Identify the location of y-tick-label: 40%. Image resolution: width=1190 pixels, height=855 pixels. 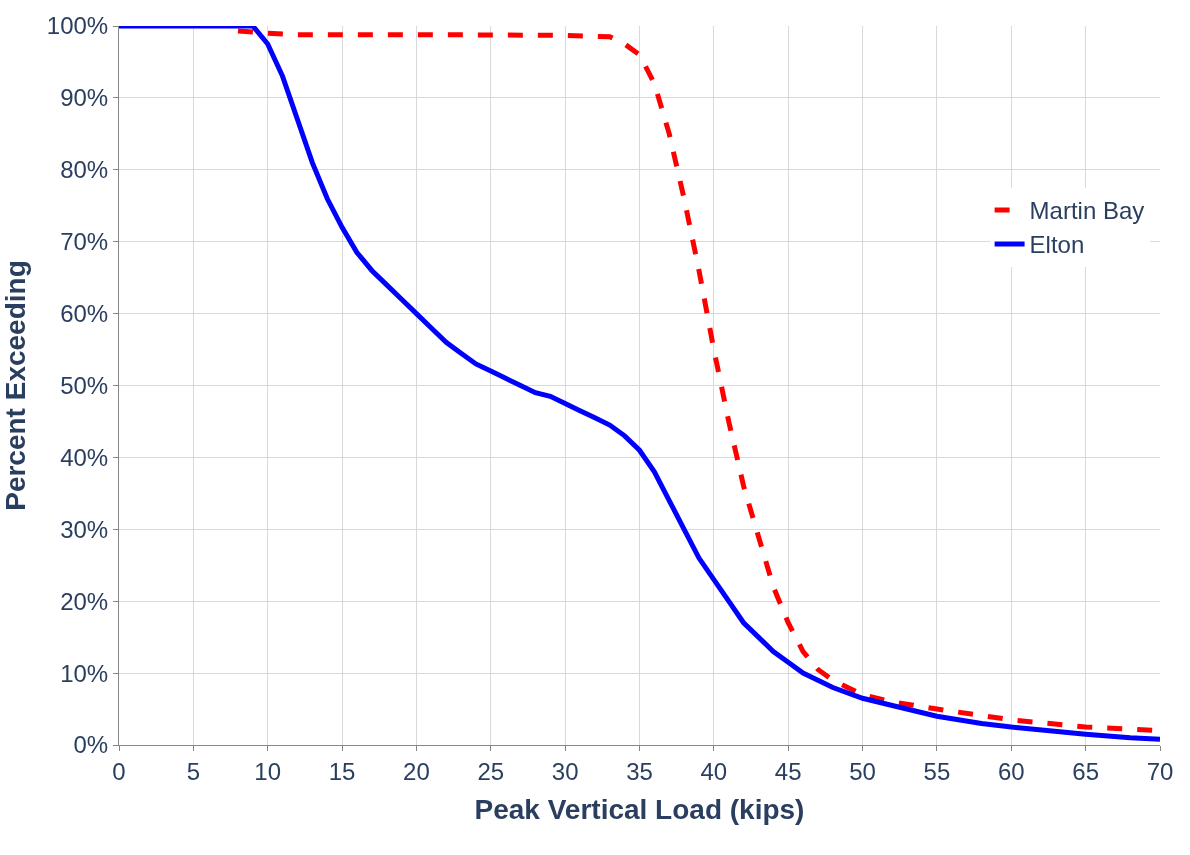
(84, 457).